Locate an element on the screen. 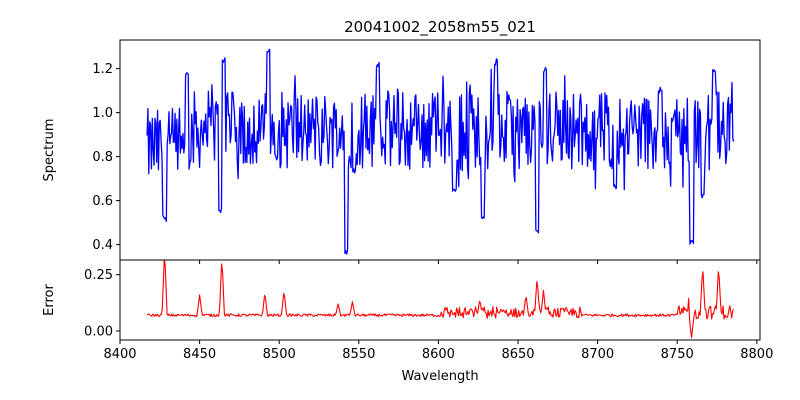 Image resolution: width=800 pixels, height=400 pixels. spectrum-y-ticks: 0.4 0.6 0.8 1.0 1.2 is located at coordinates (106, 157).